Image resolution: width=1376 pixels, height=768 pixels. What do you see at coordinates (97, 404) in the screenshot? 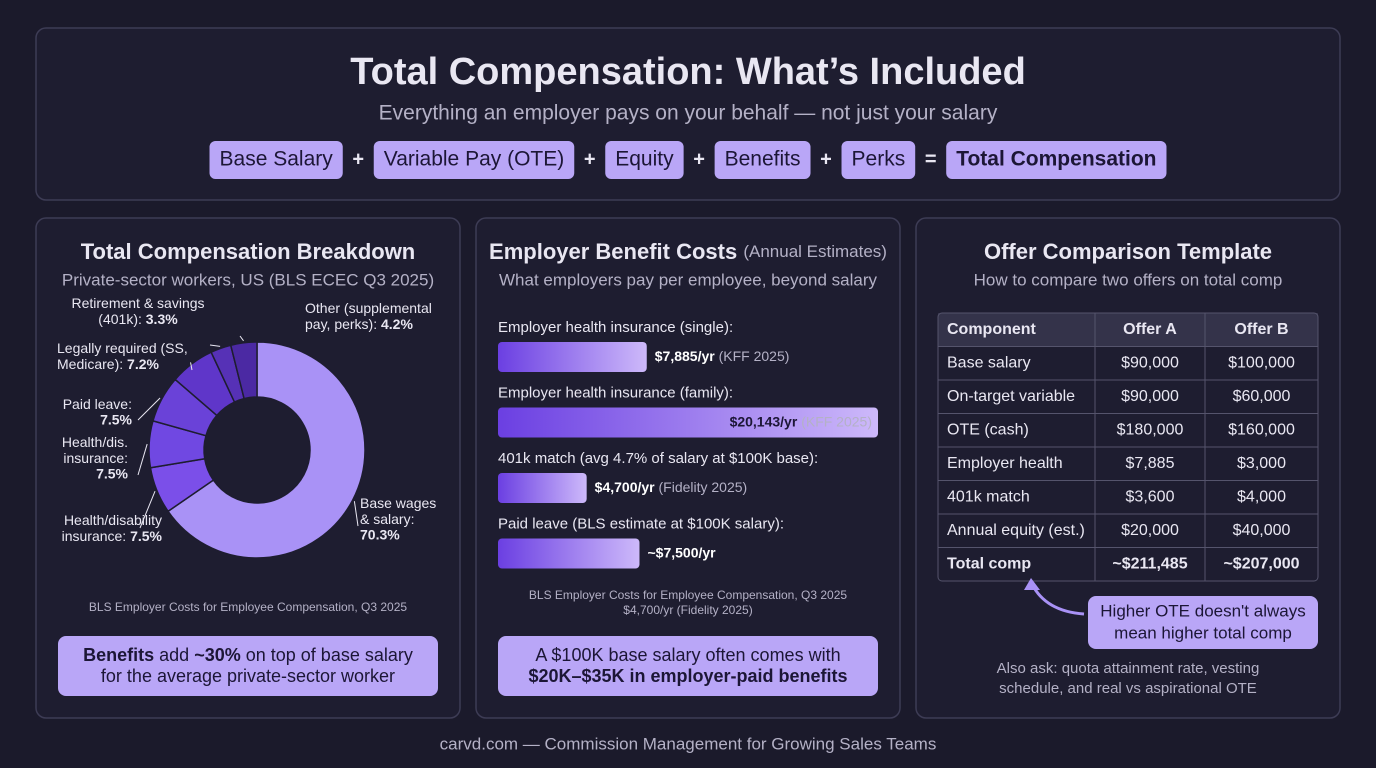
I see `slice-label: Paid leave:` at bounding box center [97, 404].